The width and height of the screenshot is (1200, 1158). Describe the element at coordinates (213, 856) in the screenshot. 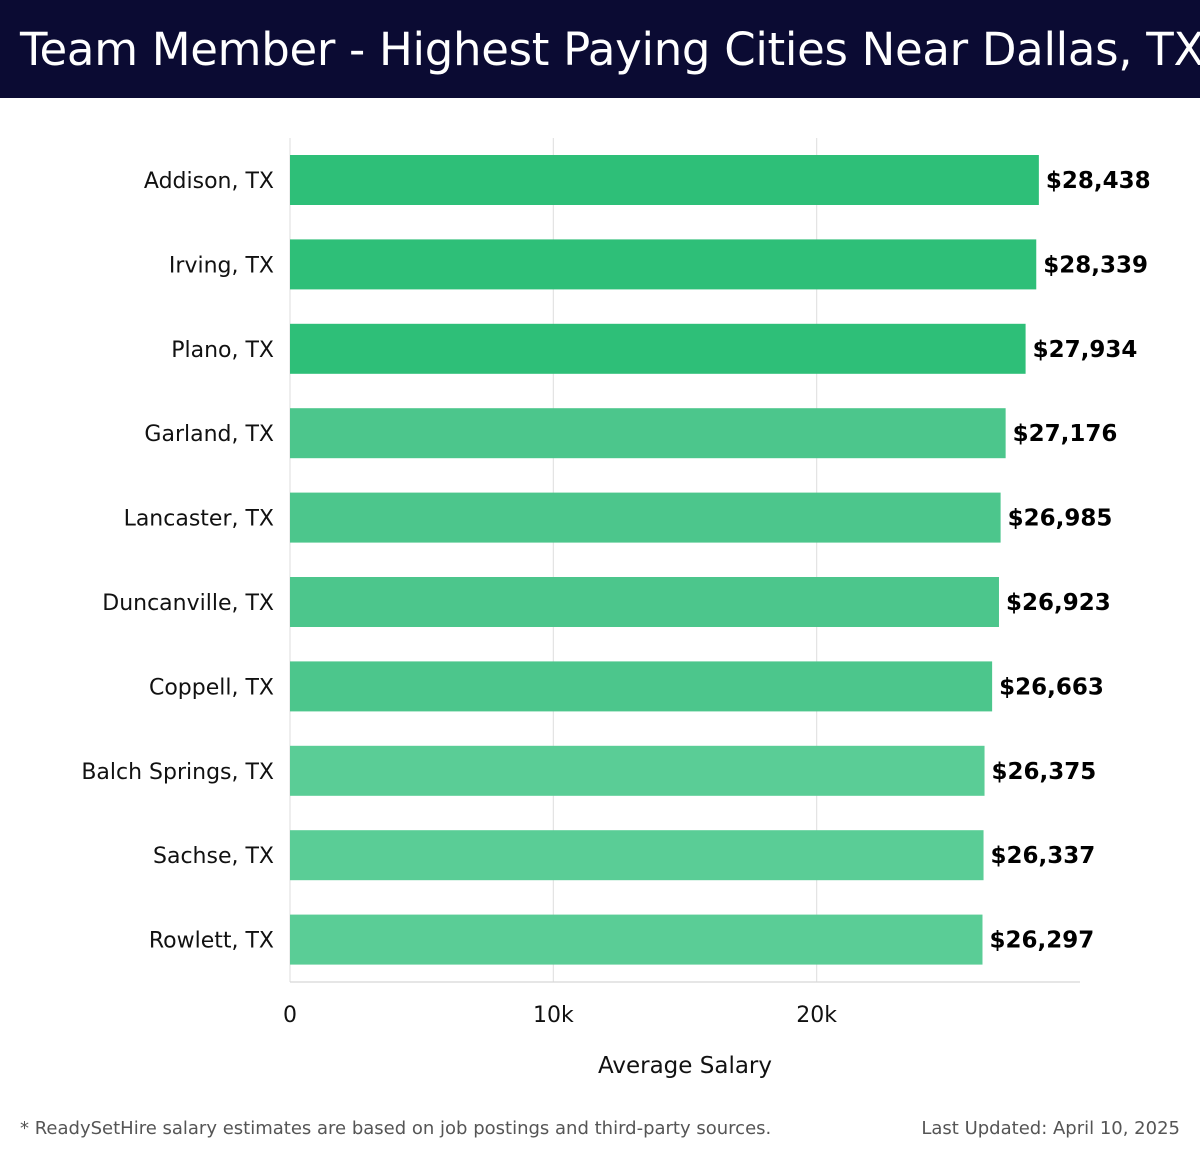

I see `category-label: Sachse, TX` at that location.